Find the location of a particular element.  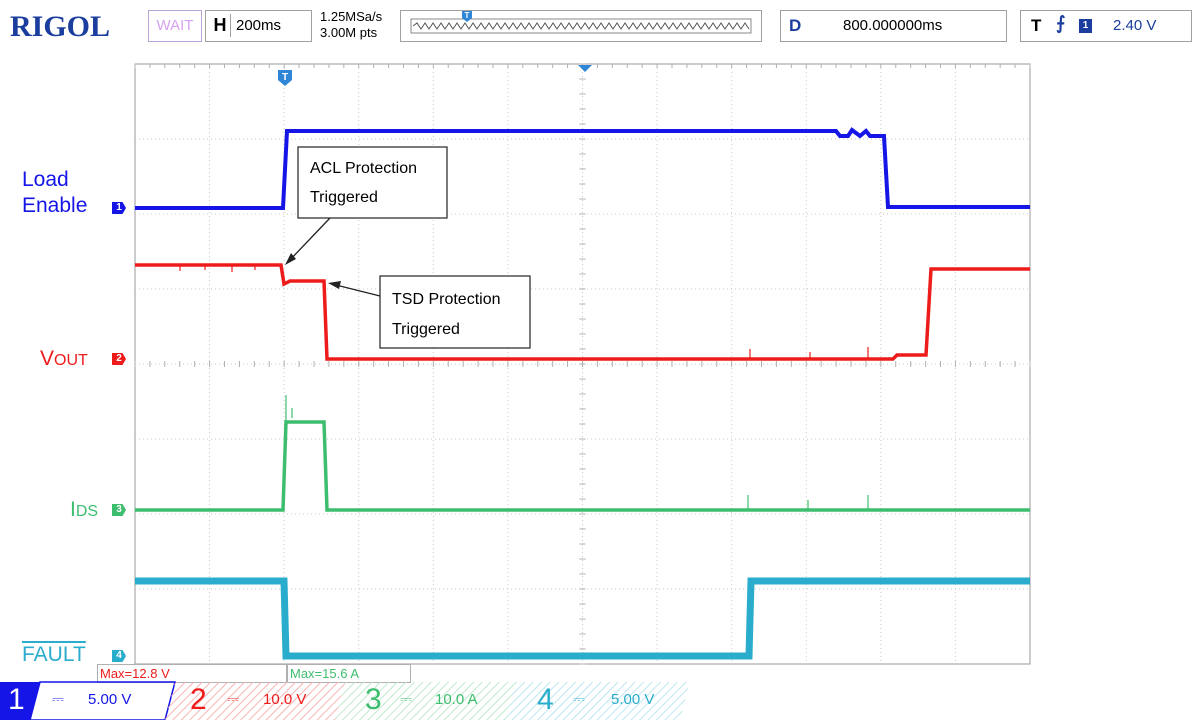

brand-logo: RIGOL is located at coordinates (60, 26).